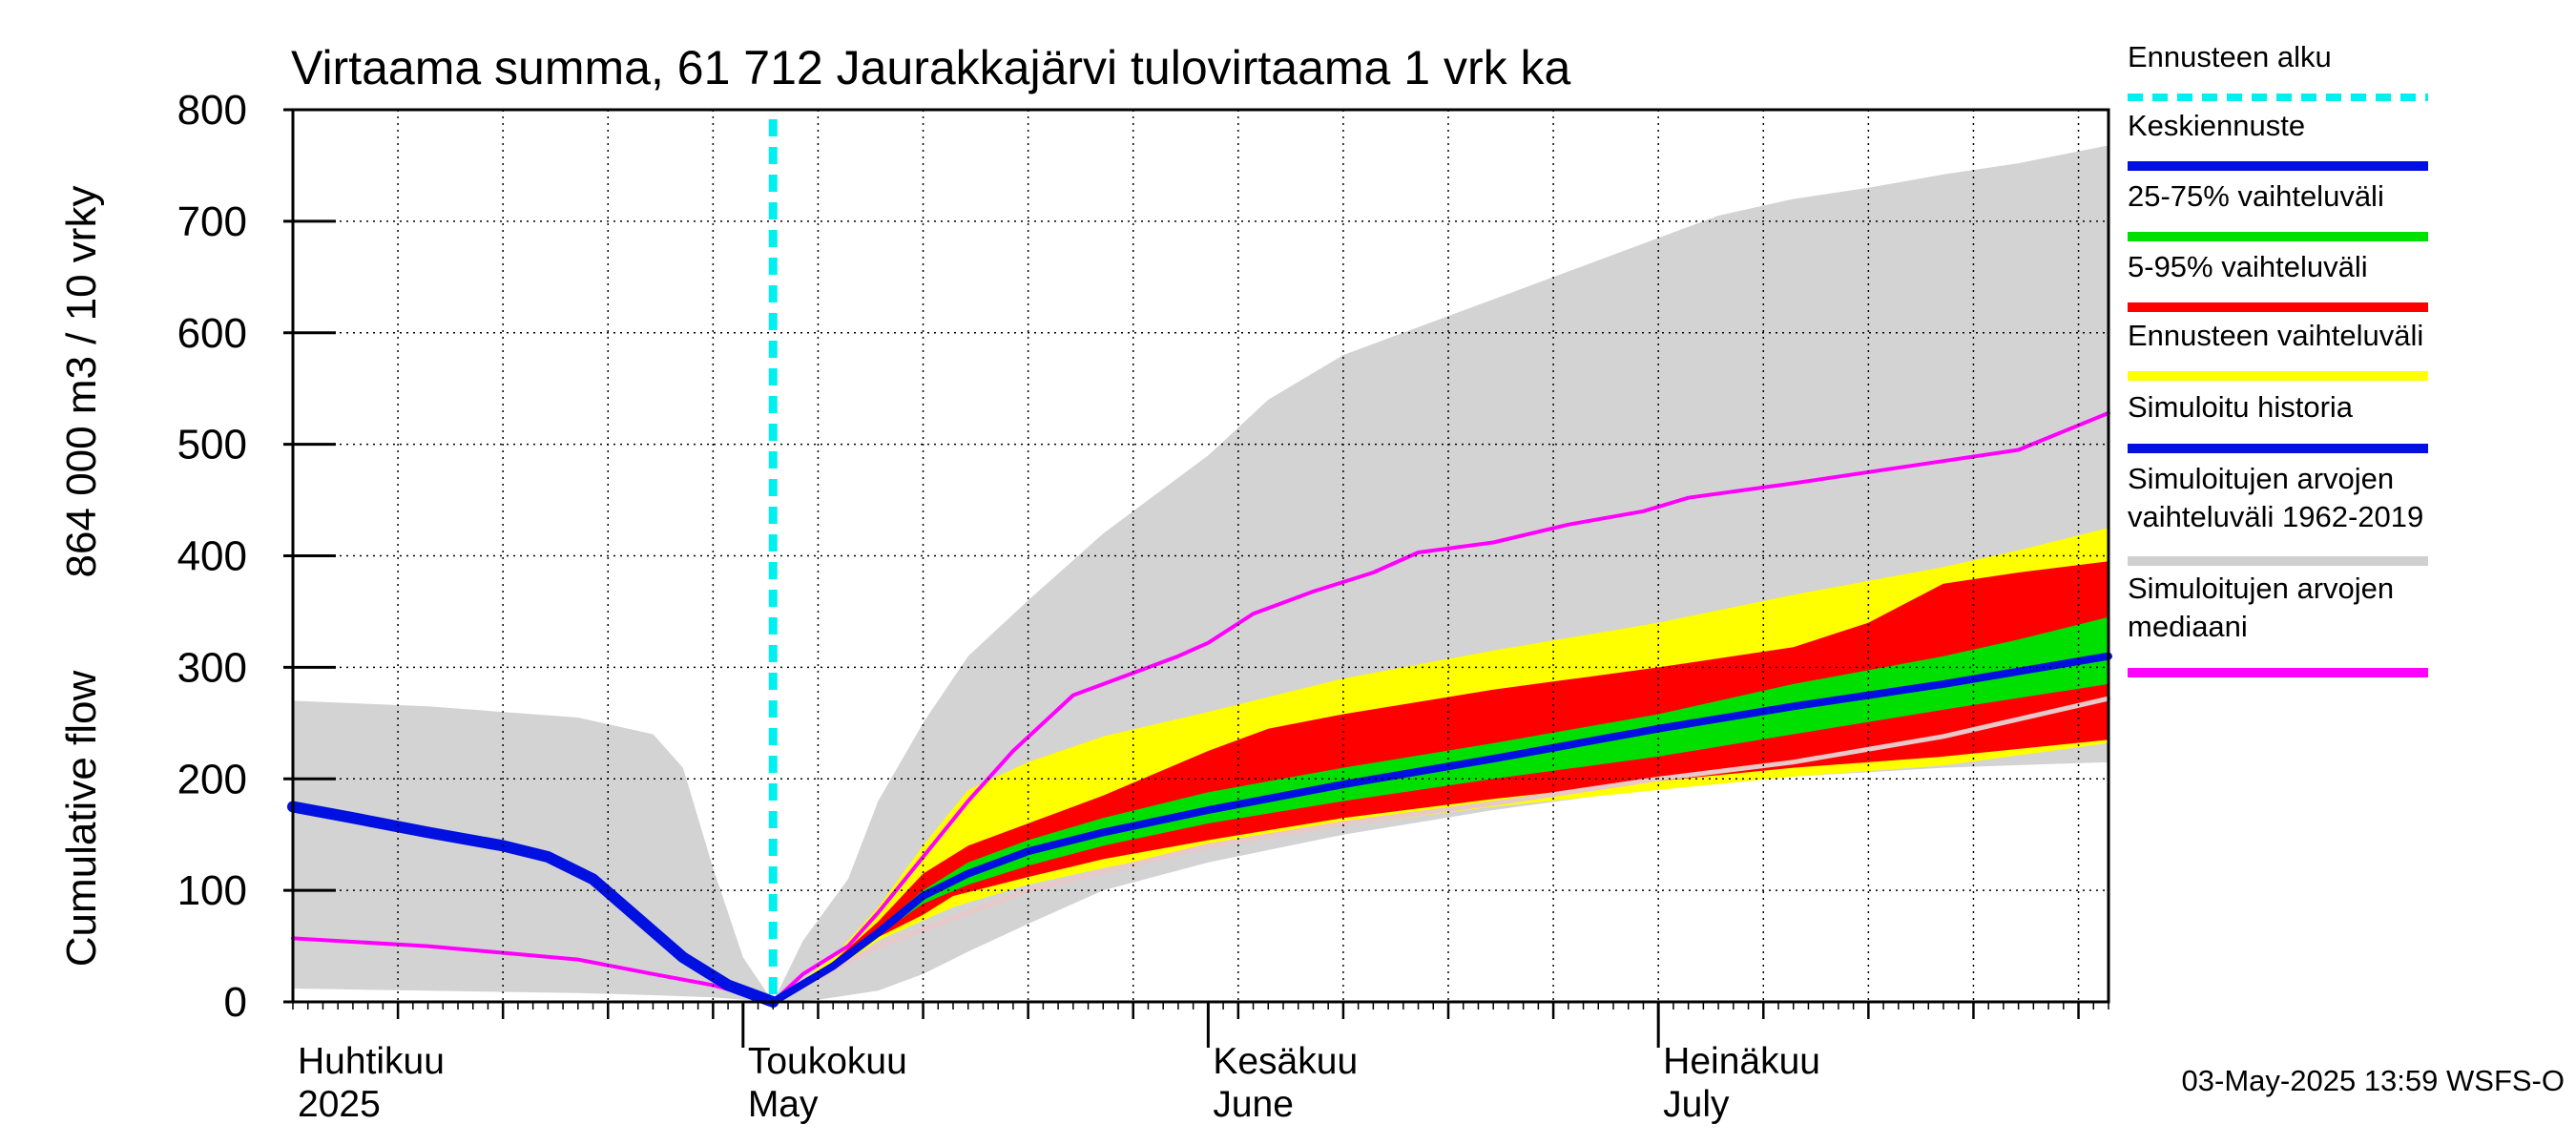 This screenshot has height=1145, width=2576. What do you see at coordinates (1741, 1061) in the screenshot?
I see `x-month-label-fi: Heinäkuu` at bounding box center [1741, 1061].